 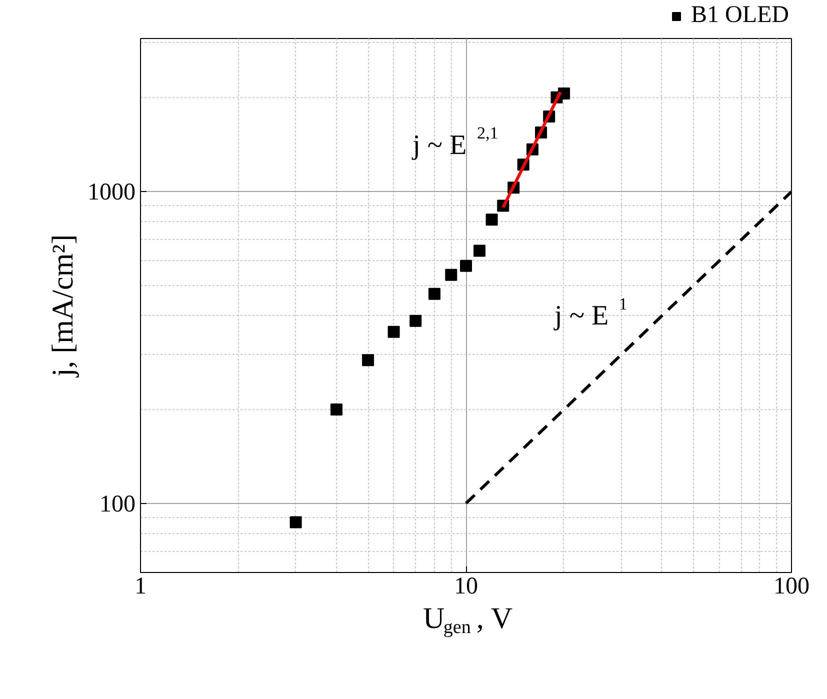 I want to click on legend-label: B1 OLED, so click(x=740, y=15).